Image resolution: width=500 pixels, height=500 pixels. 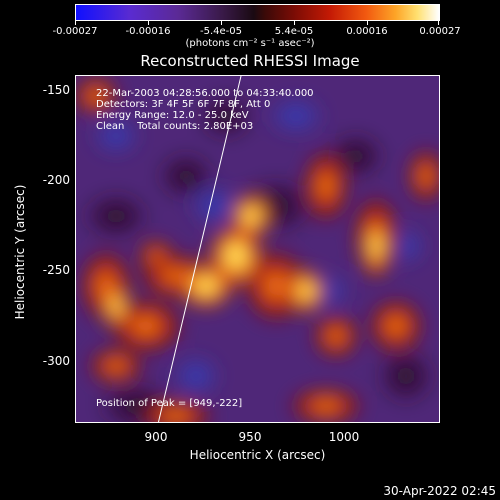 What do you see at coordinates (199, 249) in the screenshot?
I see `solar-limb-line` at bounding box center [199, 249].